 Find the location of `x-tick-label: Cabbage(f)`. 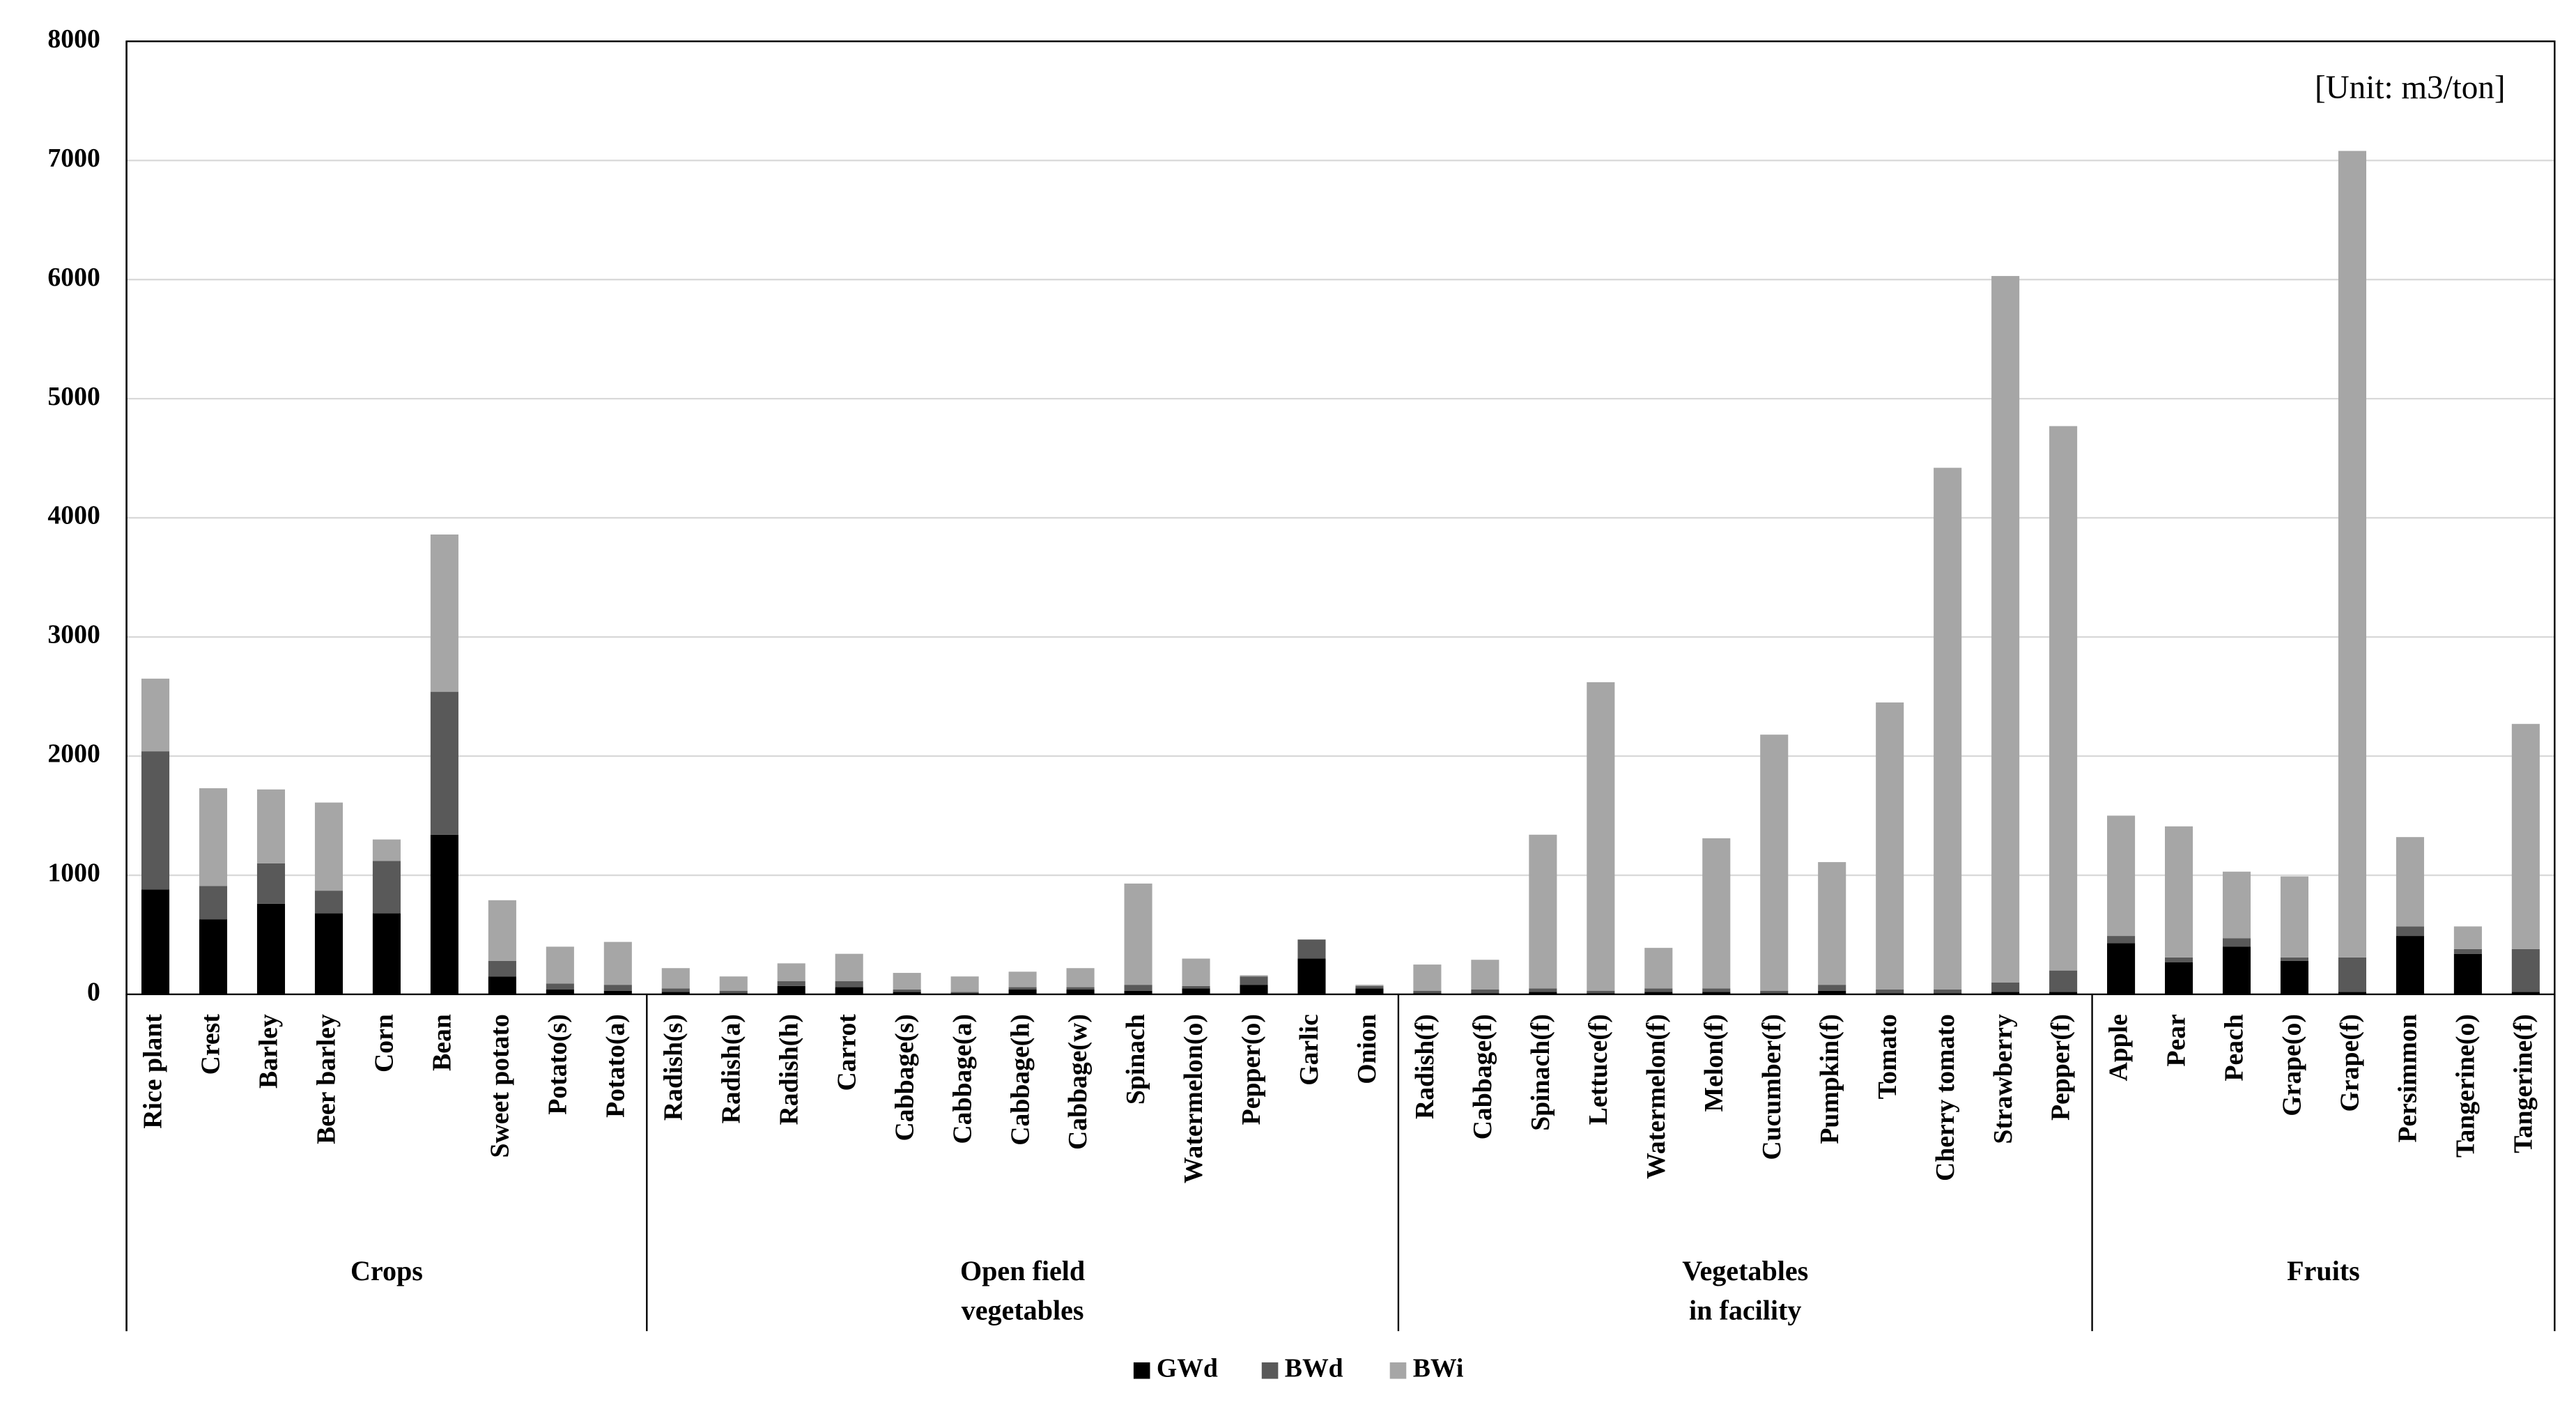

x-tick-label: Cabbage(f) is located at coordinates (1482, 1076).